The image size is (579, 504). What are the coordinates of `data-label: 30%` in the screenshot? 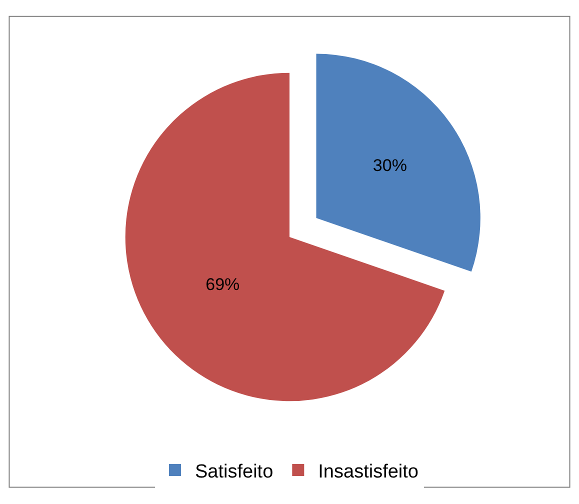 It's located at (389, 165).